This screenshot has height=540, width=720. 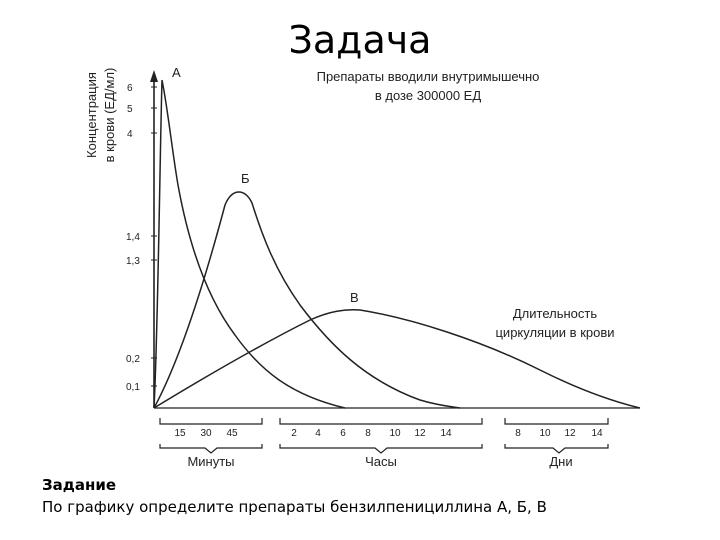 I want to click on y-tick-label: 1,3, so click(x=133, y=261).